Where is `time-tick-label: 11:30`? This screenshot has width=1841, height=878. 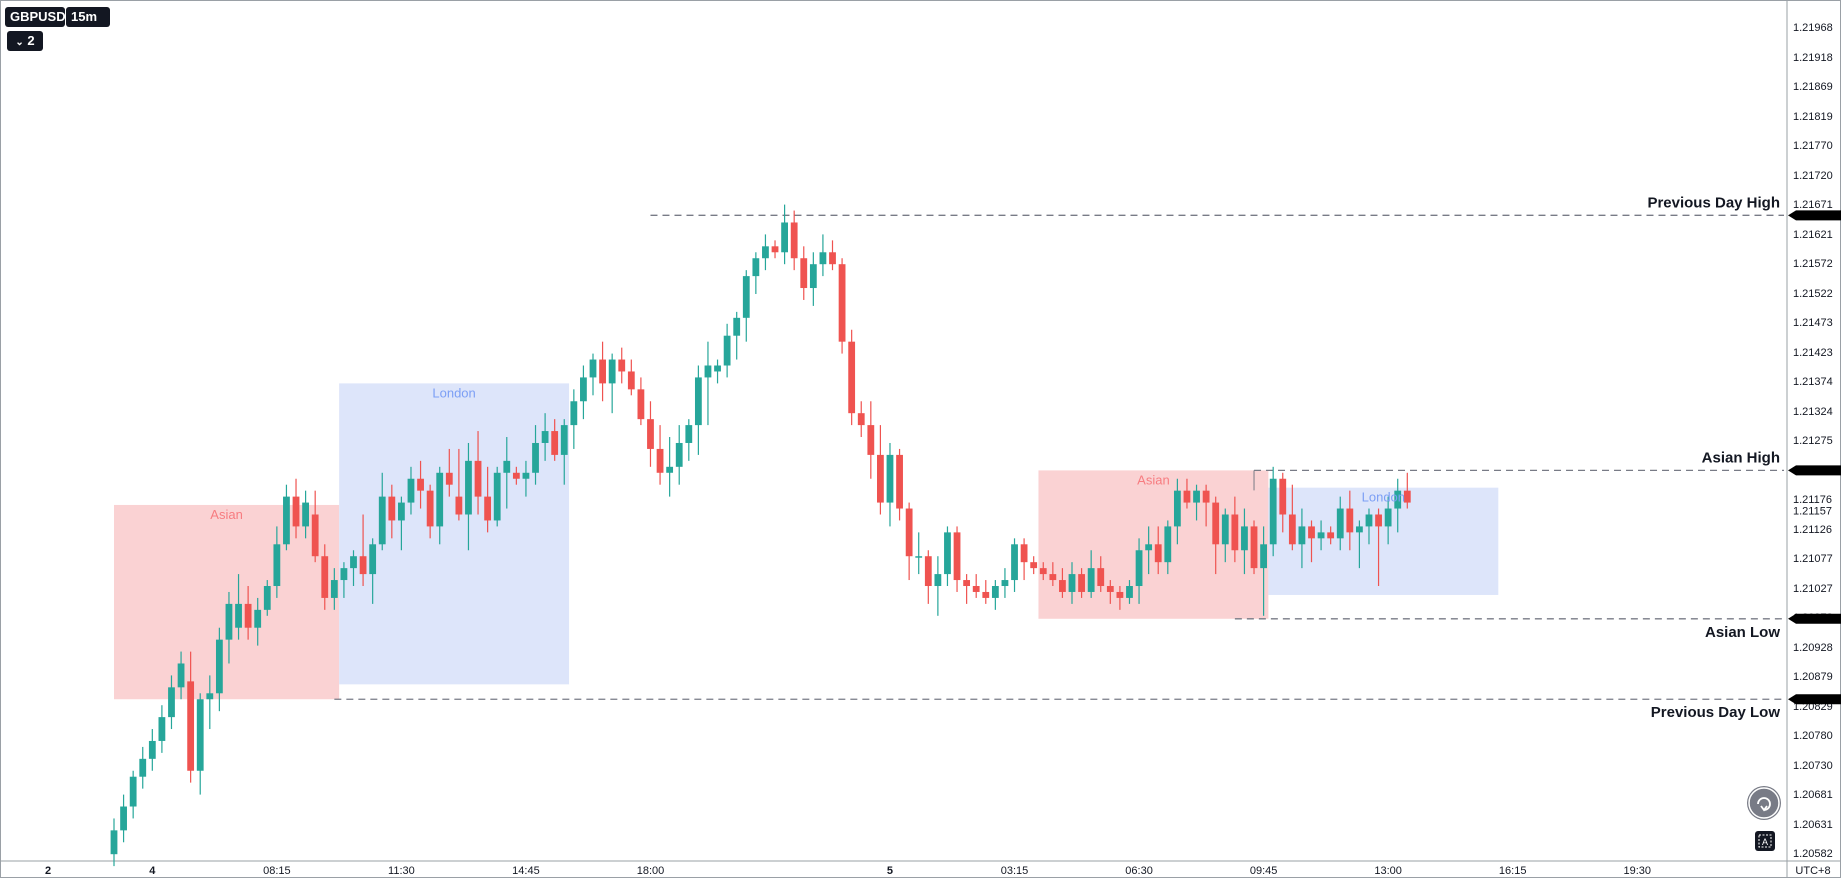
time-tick-label: 11:30 is located at coordinates (401, 871).